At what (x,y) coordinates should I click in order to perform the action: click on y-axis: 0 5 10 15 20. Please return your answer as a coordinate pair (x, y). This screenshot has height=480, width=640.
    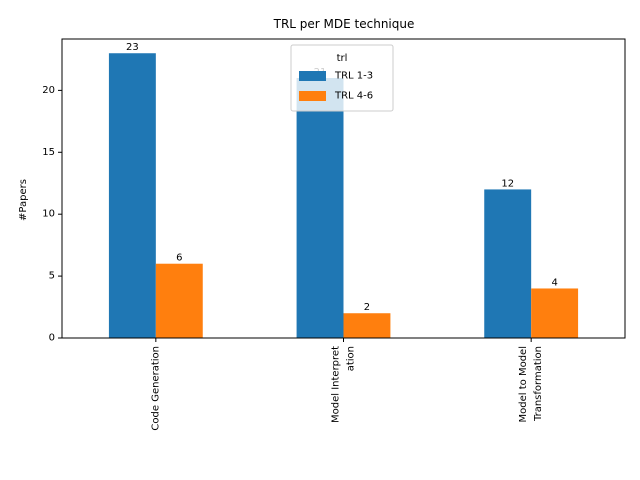
    Looking at the image, I should click on (52, 214).